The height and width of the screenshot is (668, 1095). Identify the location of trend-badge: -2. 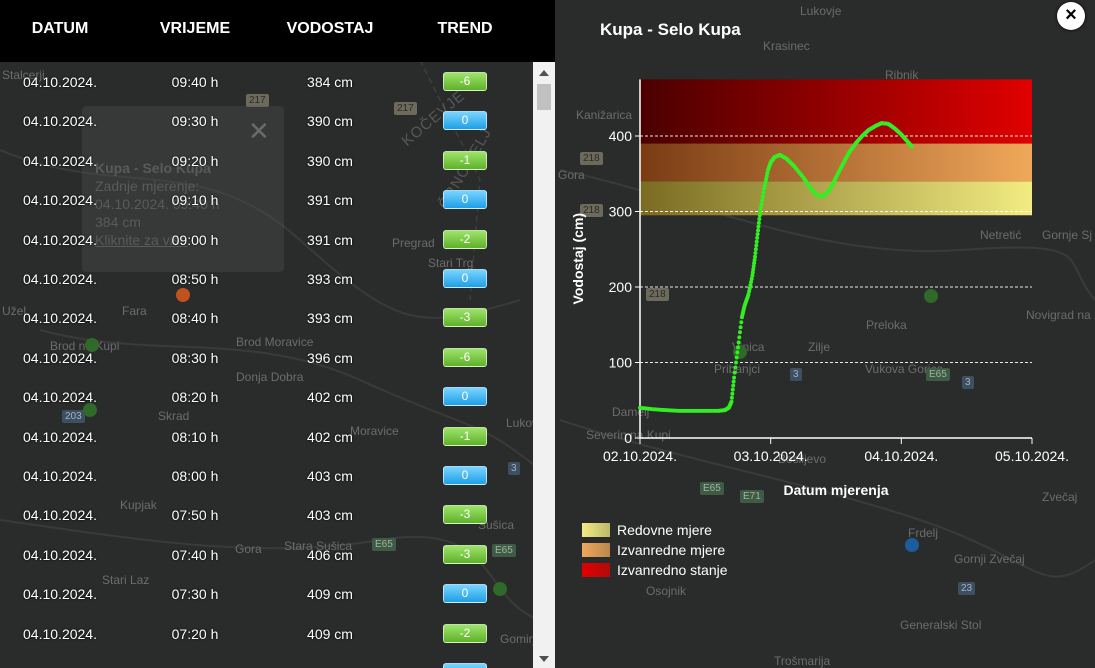
(465, 239).